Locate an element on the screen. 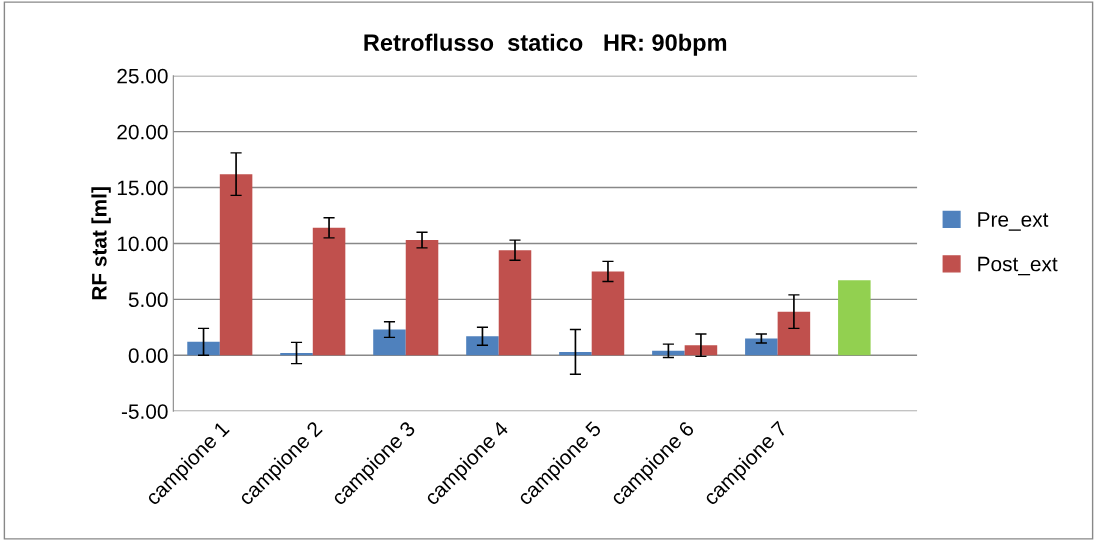 The width and height of the screenshot is (1097, 541). y-tick-label: 10.00 is located at coordinates (142, 244).